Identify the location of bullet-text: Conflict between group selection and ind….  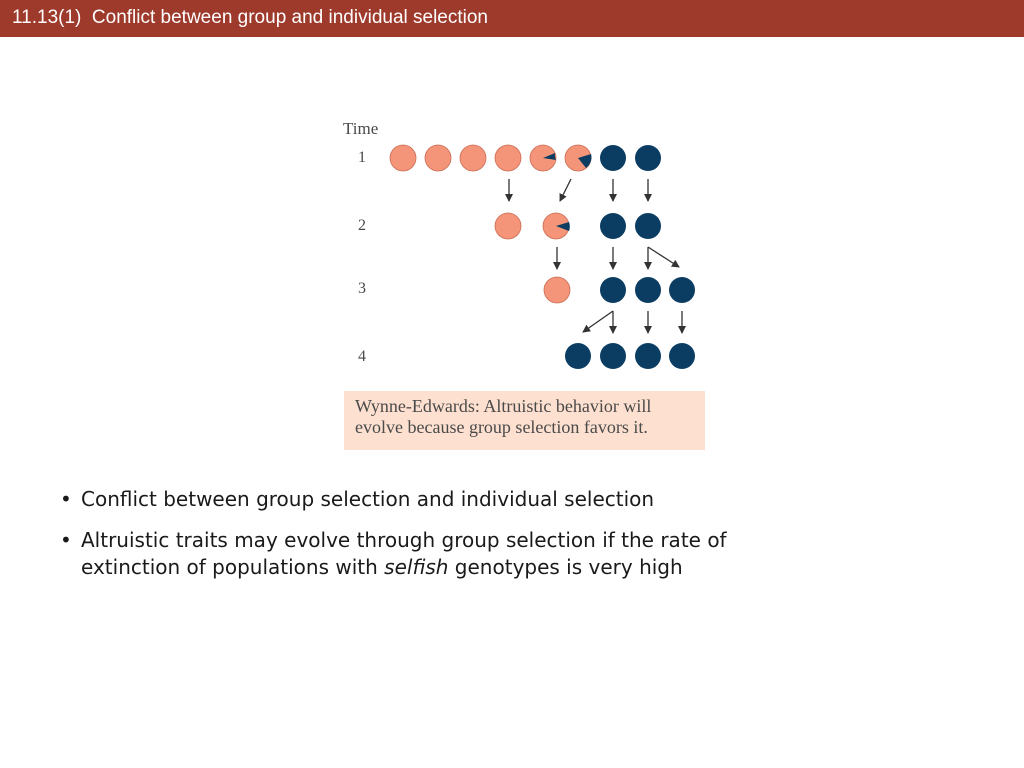
(368, 499).